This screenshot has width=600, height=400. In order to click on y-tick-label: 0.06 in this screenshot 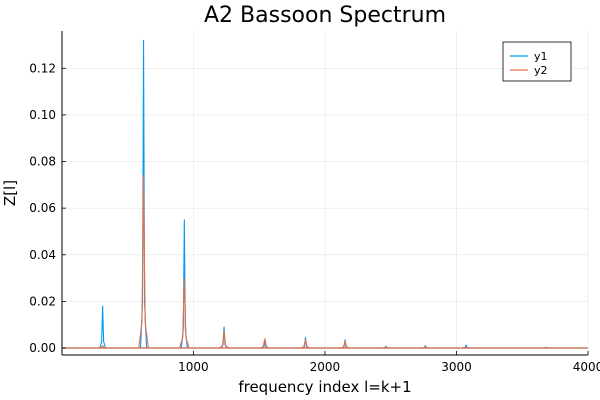, I will do `click(42, 208)`.